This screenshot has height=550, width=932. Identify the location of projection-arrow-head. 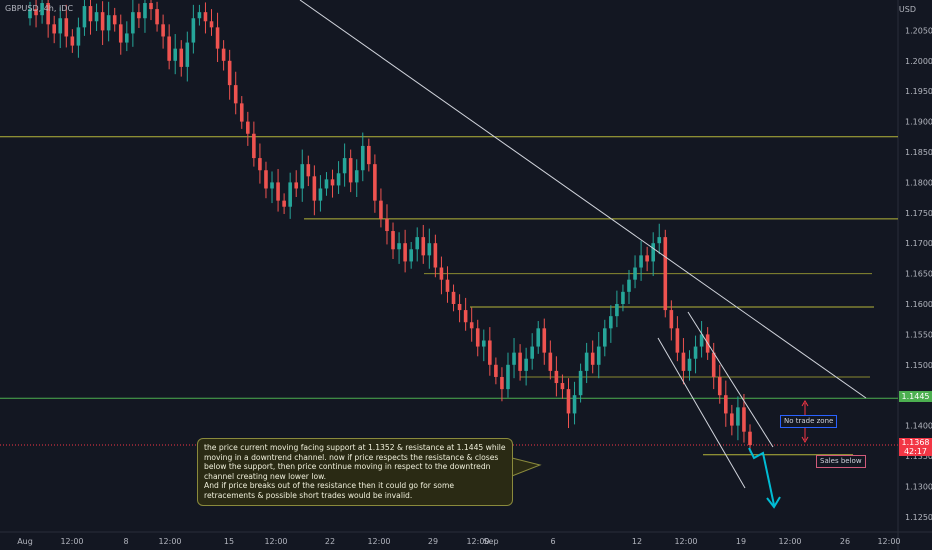
(773, 502).